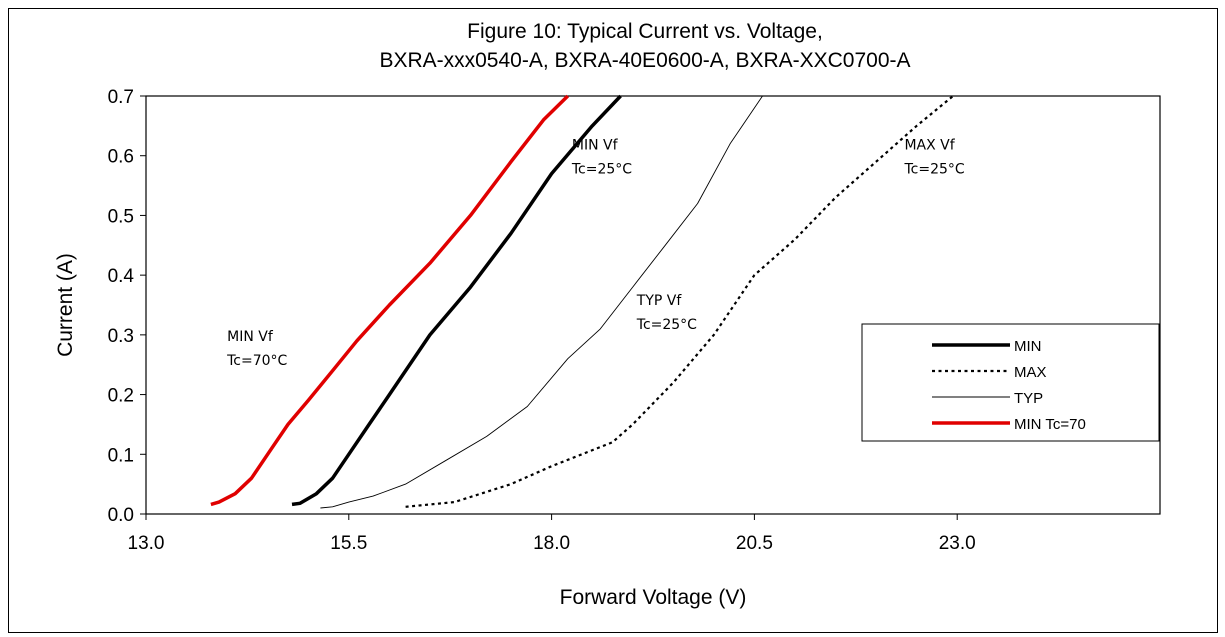 The width and height of the screenshot is (1225, 637). Describe the element at coordinates (551, 543) in the screenshot. I see `x-tick-label: 18.0` at that location.